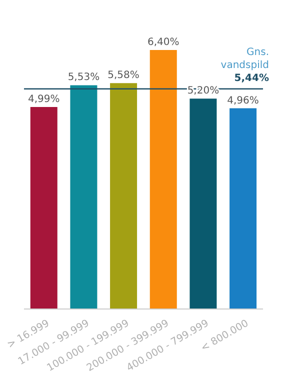  I want to click on data-label: 5,53%, so click(84, 78).